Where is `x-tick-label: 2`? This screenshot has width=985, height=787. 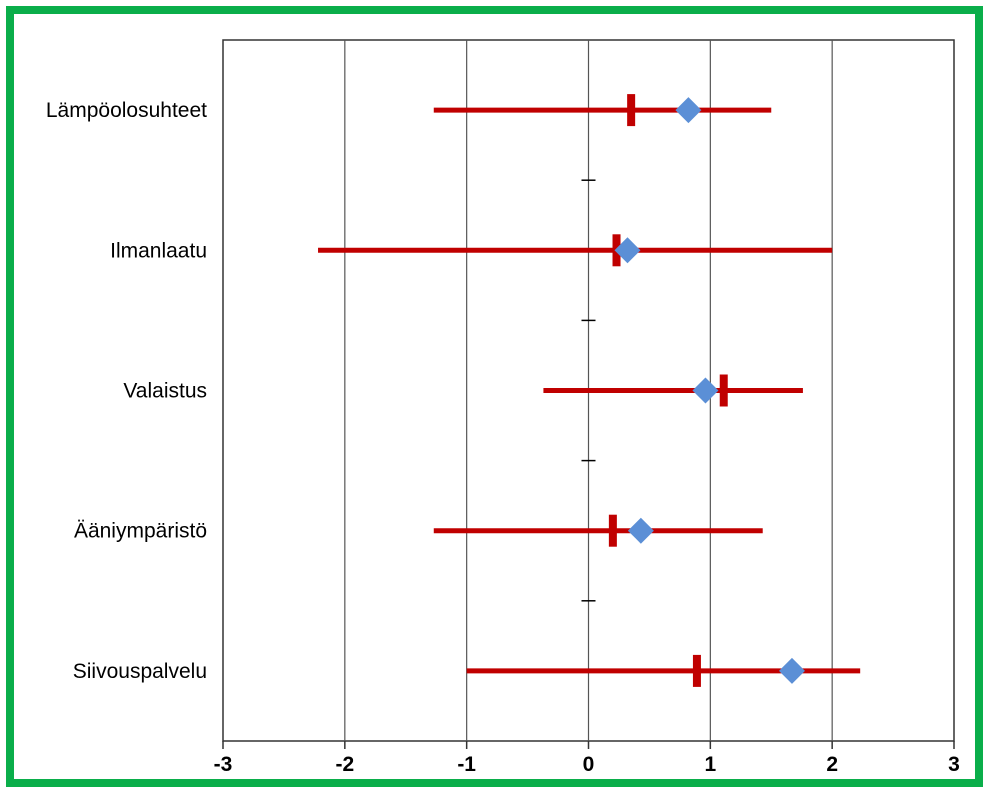
x-tick-label: 2 is located at coordinates (832, 764).